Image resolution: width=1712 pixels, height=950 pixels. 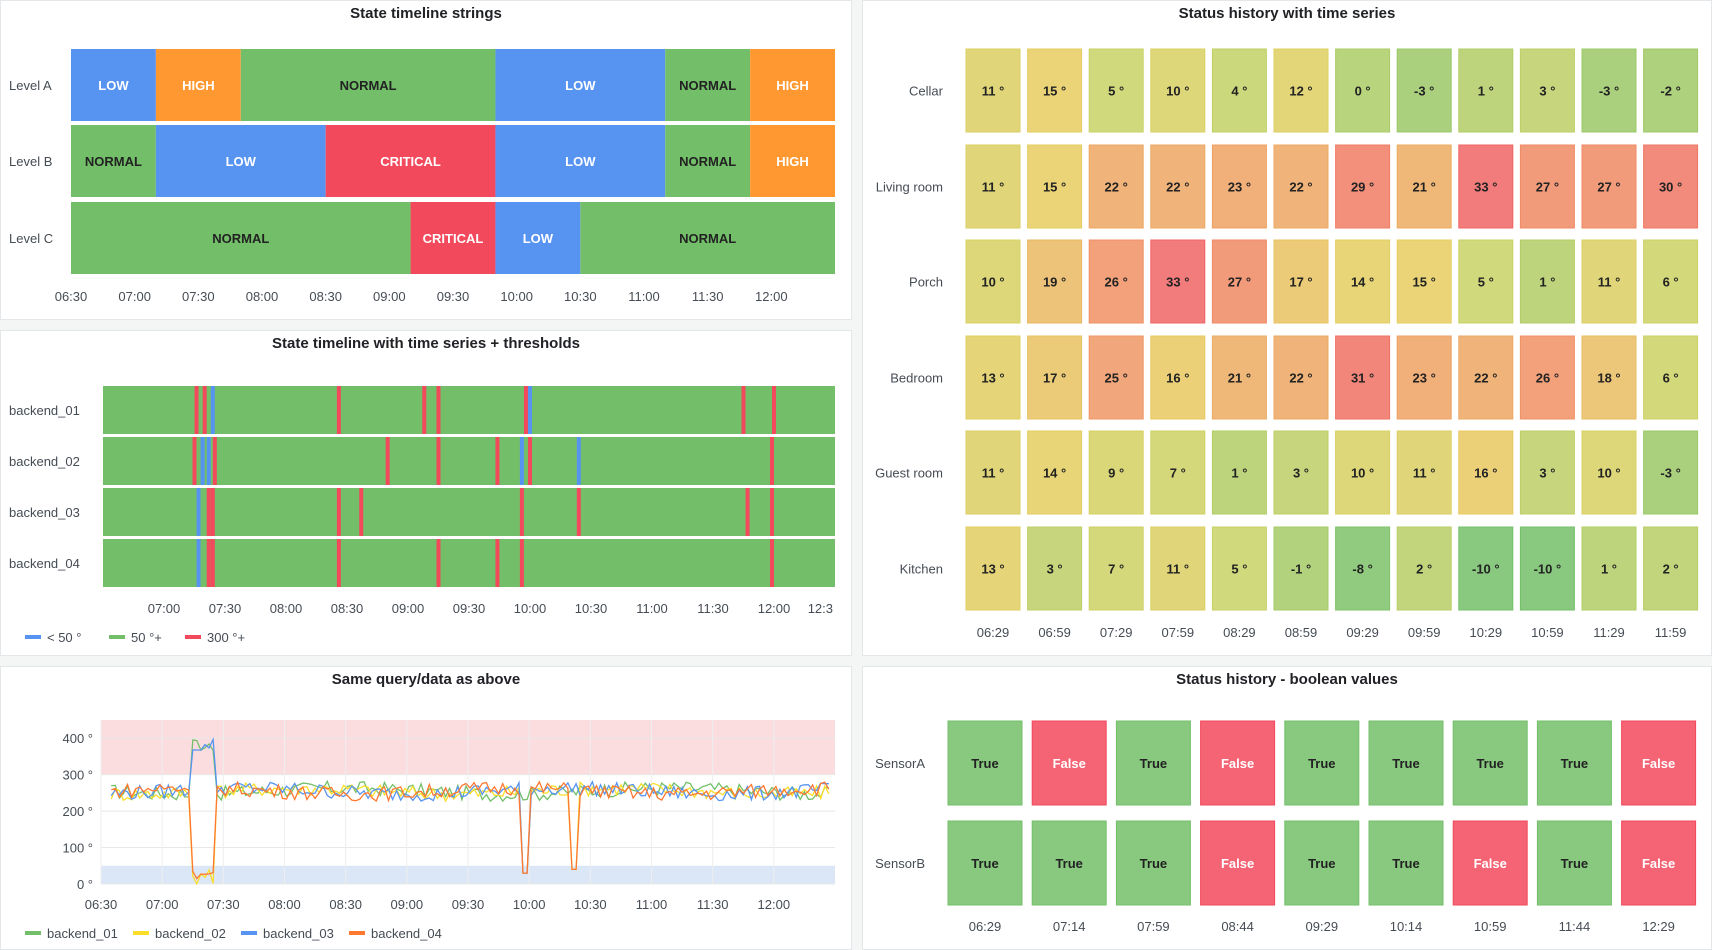 I want to click on legend-label: backend_01, so click(x=82, y=933).